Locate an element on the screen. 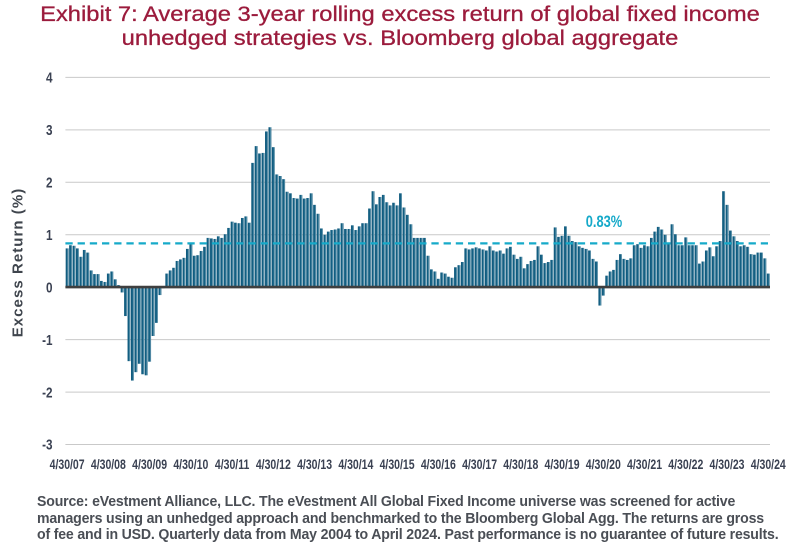 This screenshot has height=549, width=800. svg-text: 0.83% is located at coordinates (604, 222).